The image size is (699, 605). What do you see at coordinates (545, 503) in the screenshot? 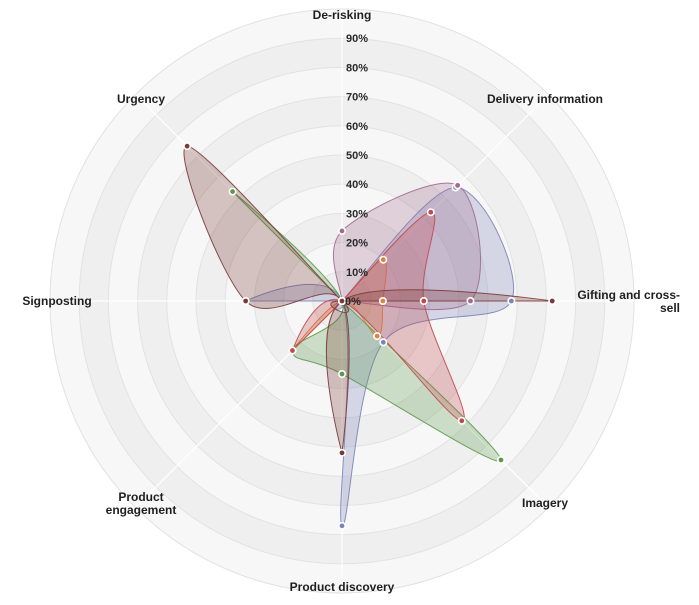
I see `axis-label: Imagery` at bounding box center [545, 503].